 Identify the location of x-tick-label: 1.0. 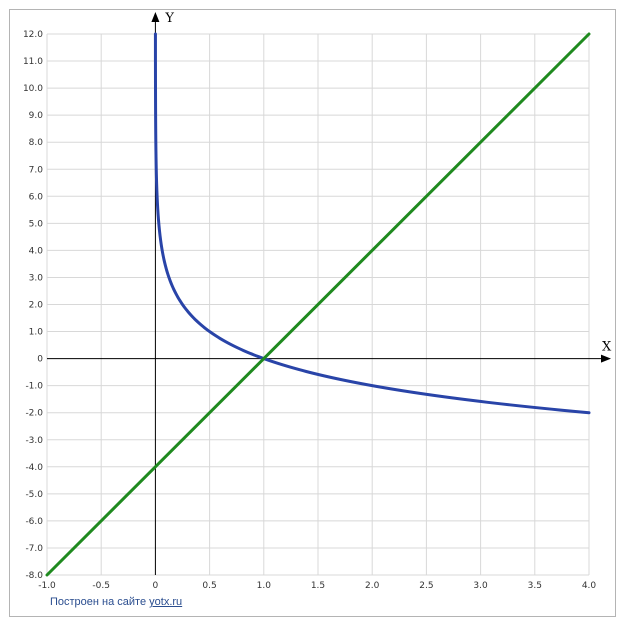
(264, 586).